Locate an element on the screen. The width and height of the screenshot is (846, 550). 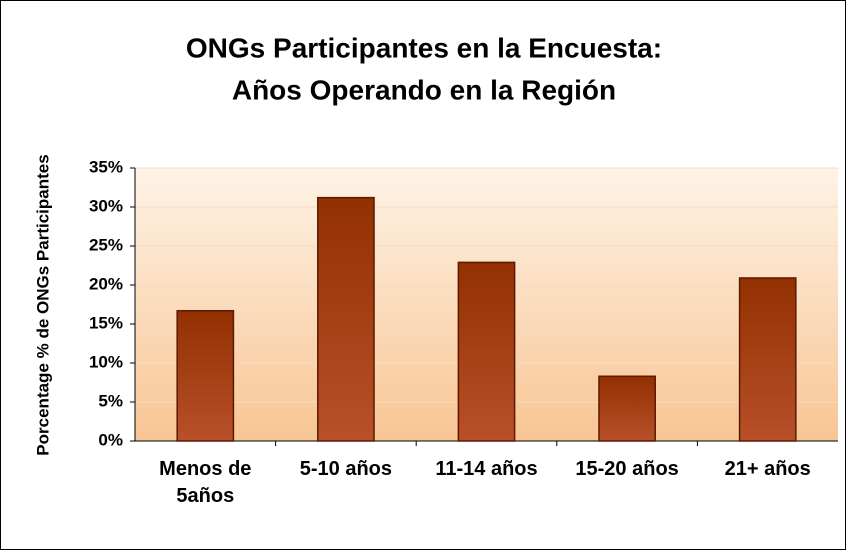
x-tick-label: 21+ años is located at coordinates (767, 469).